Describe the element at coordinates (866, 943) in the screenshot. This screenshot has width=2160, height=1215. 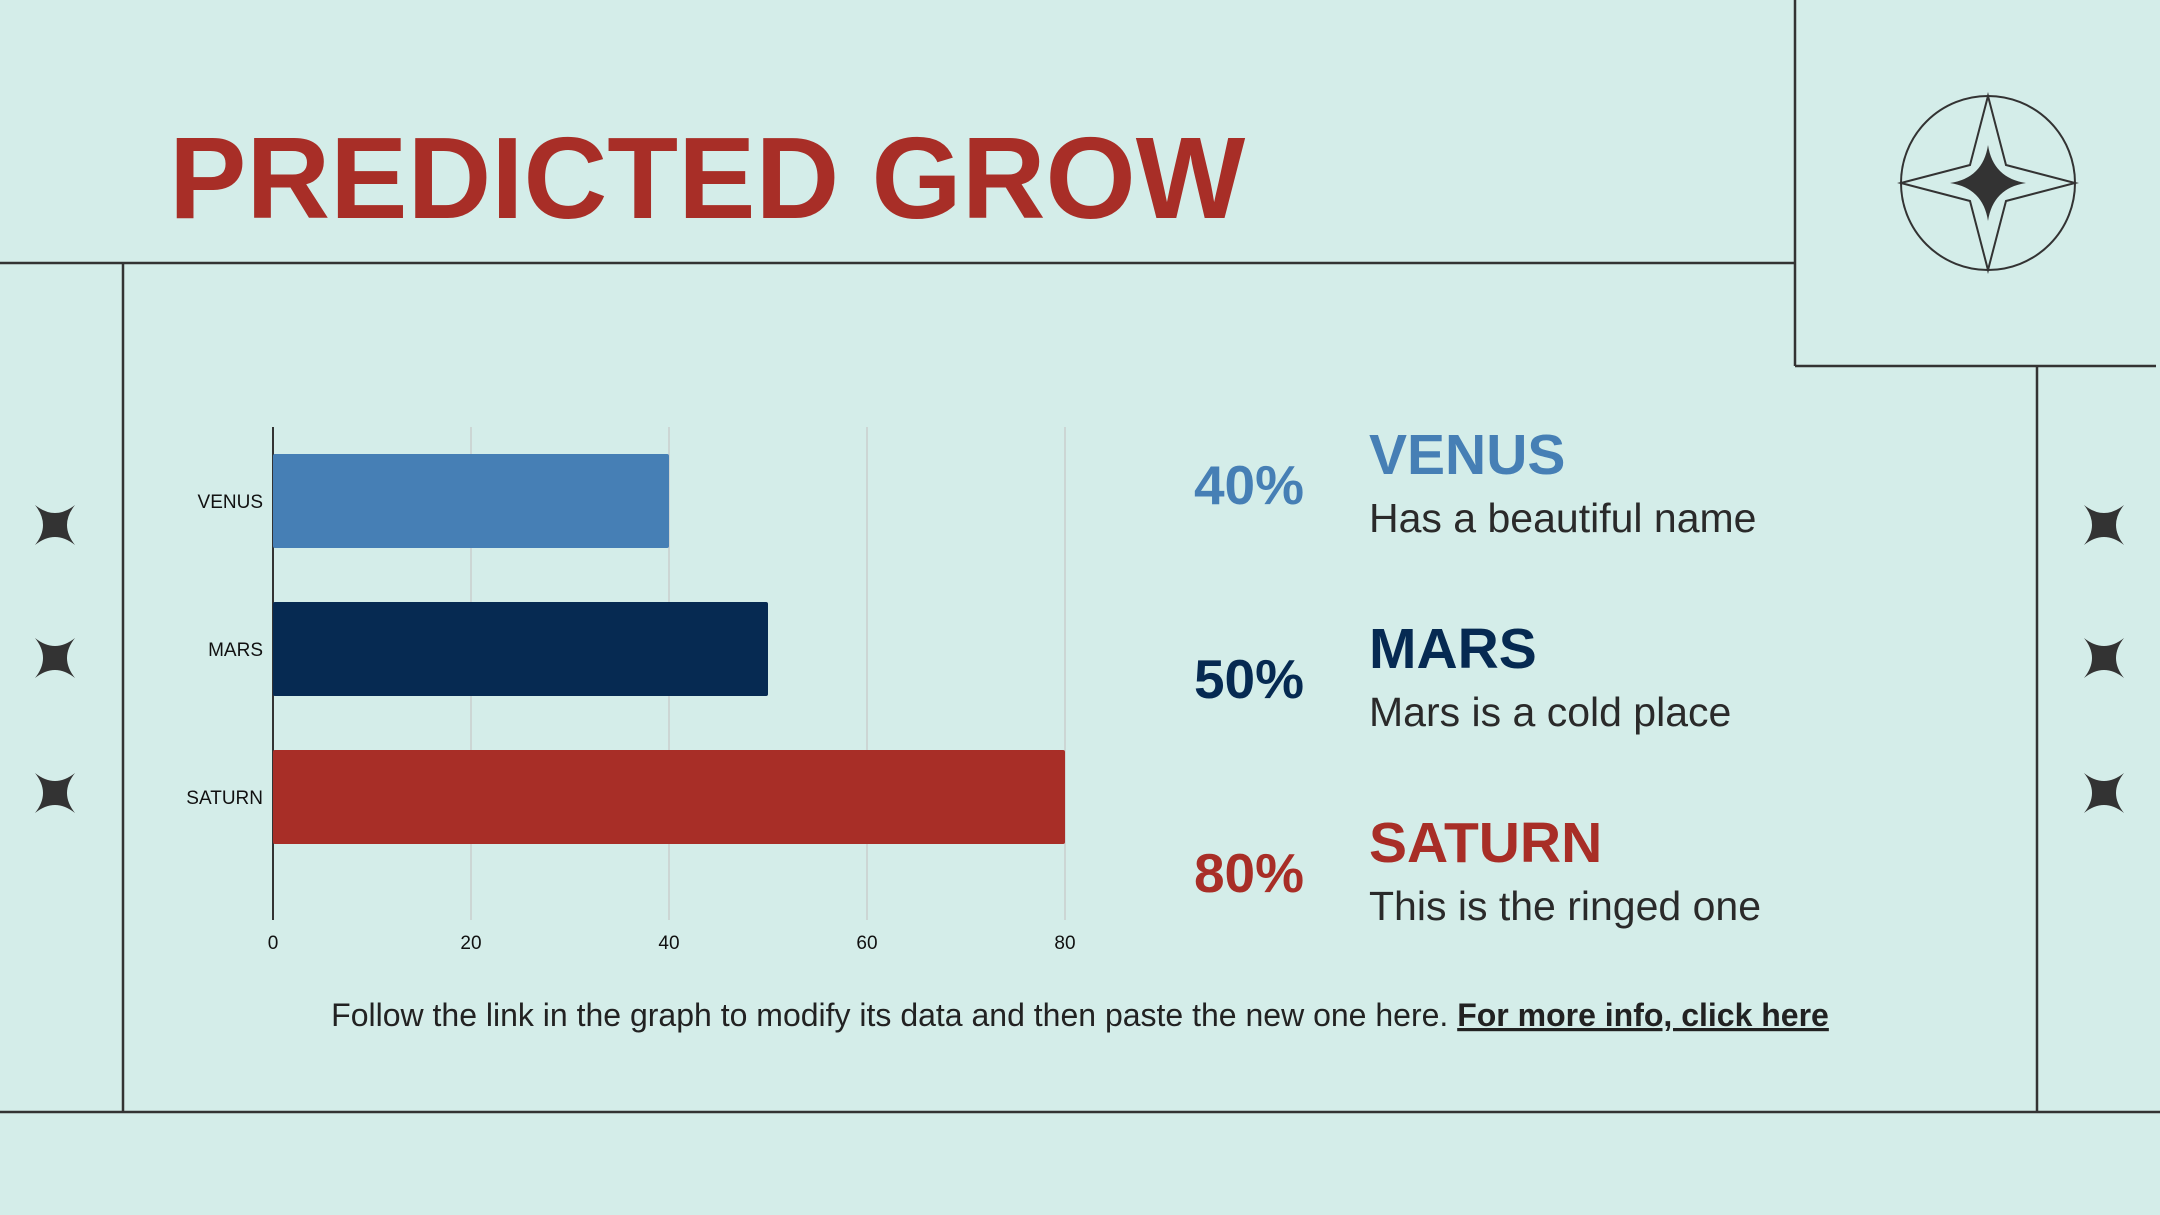
I see `x-tick-label: 60` at that location.